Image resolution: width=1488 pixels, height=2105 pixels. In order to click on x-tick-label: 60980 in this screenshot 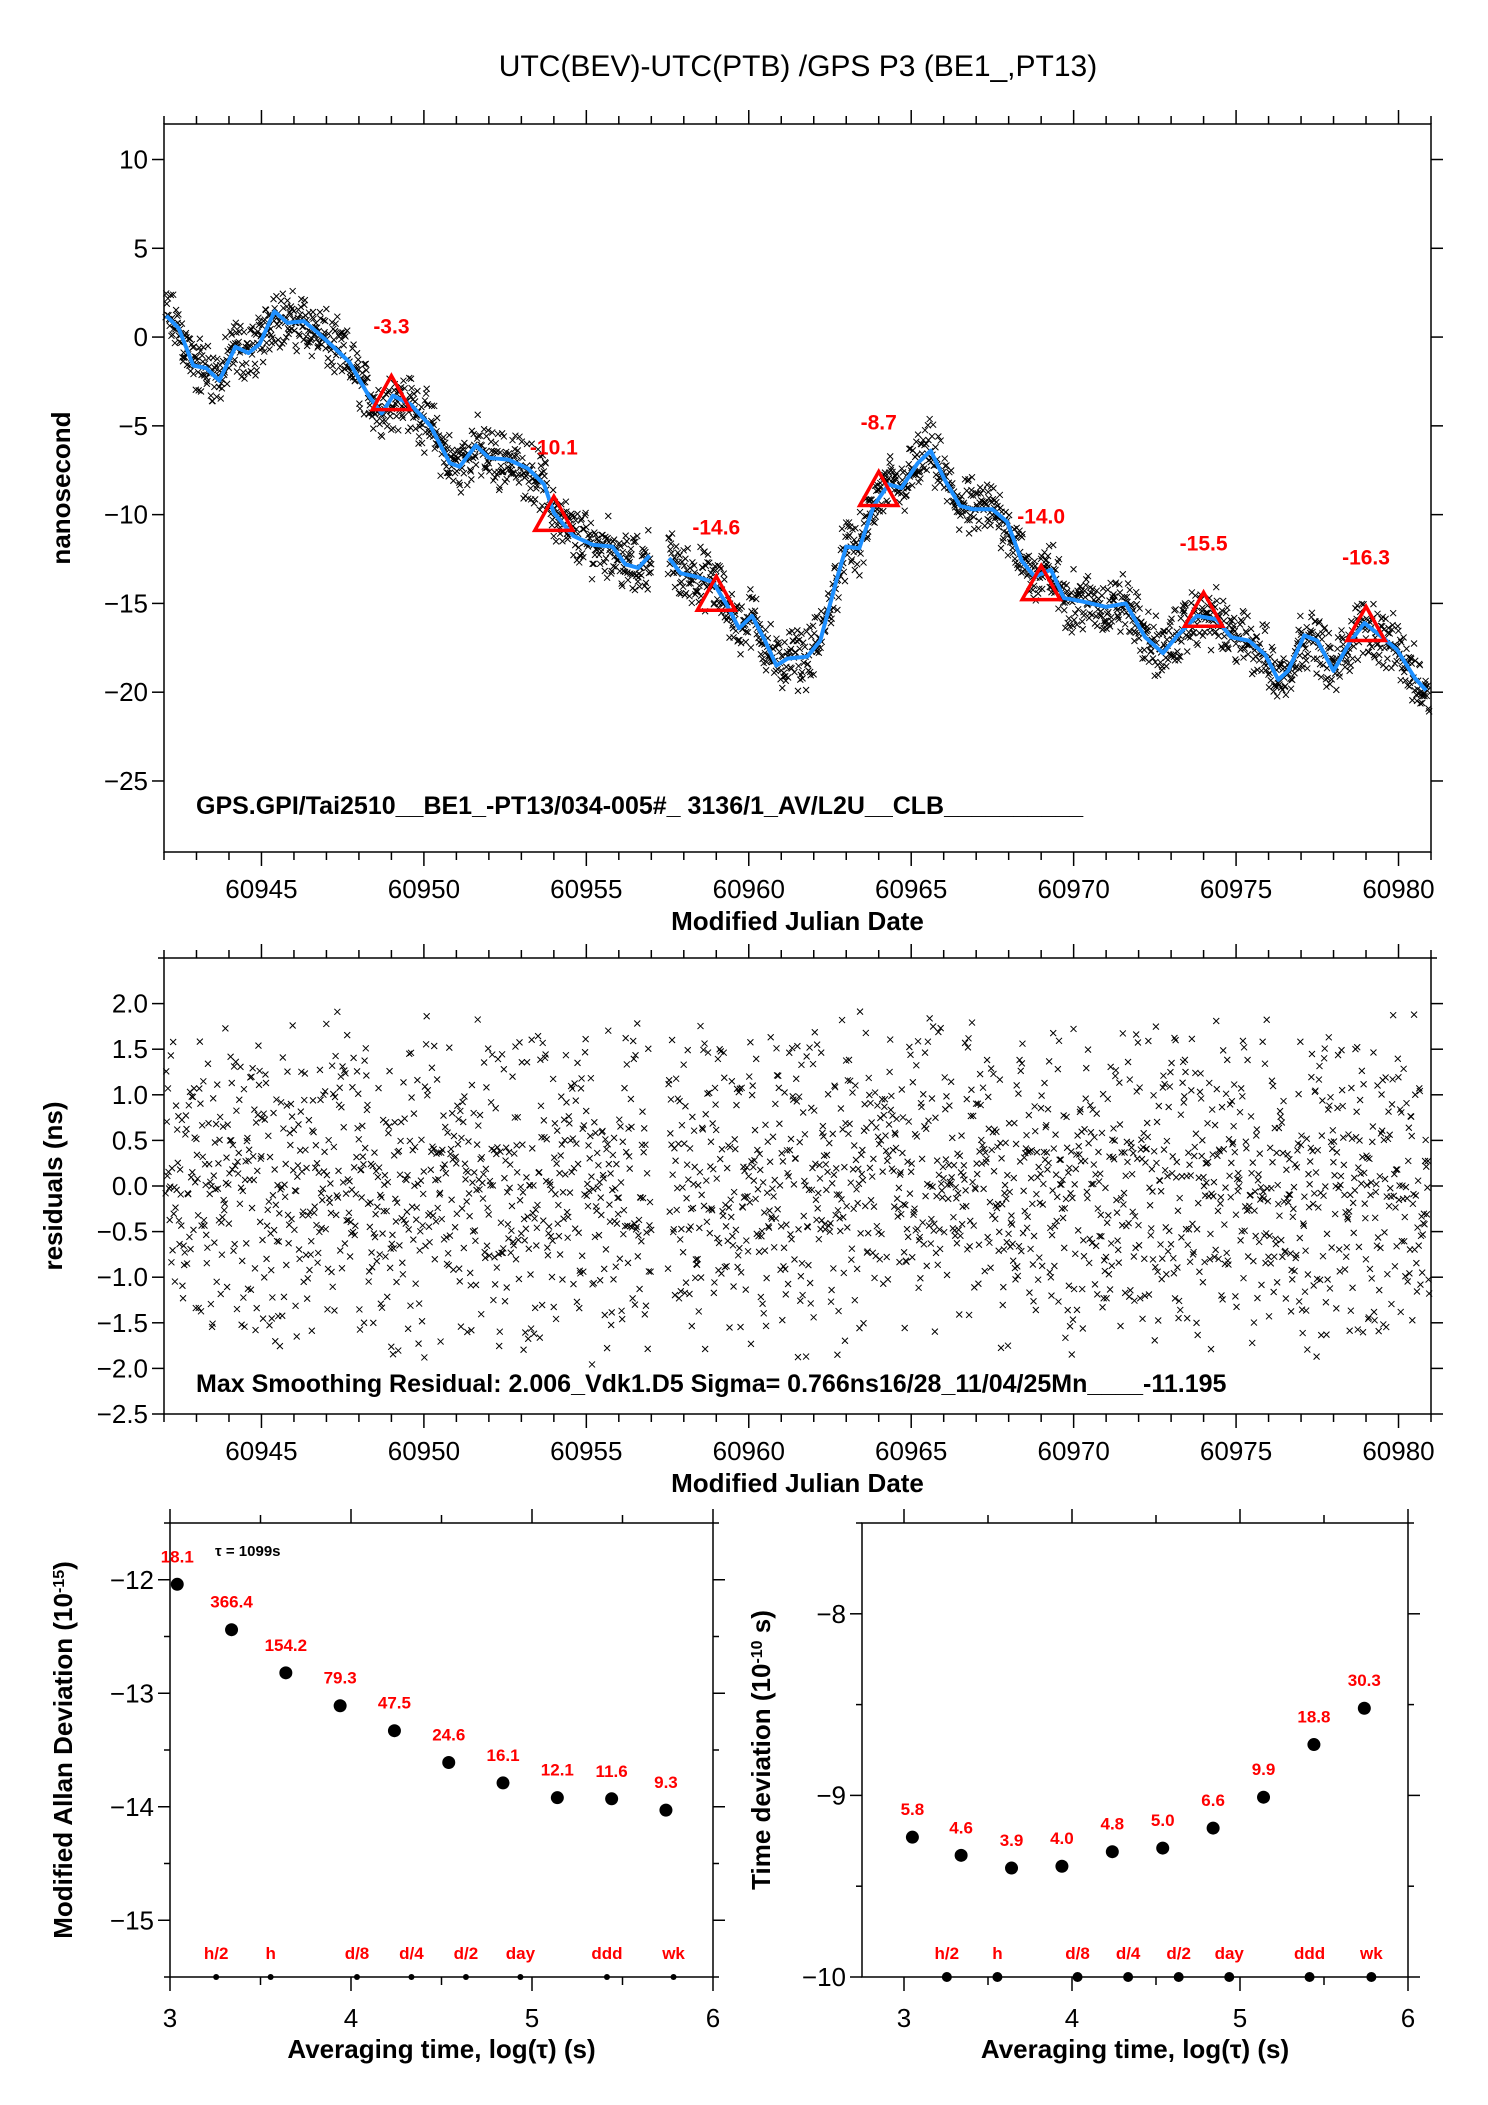, I will do `click(1398, 1451)`.